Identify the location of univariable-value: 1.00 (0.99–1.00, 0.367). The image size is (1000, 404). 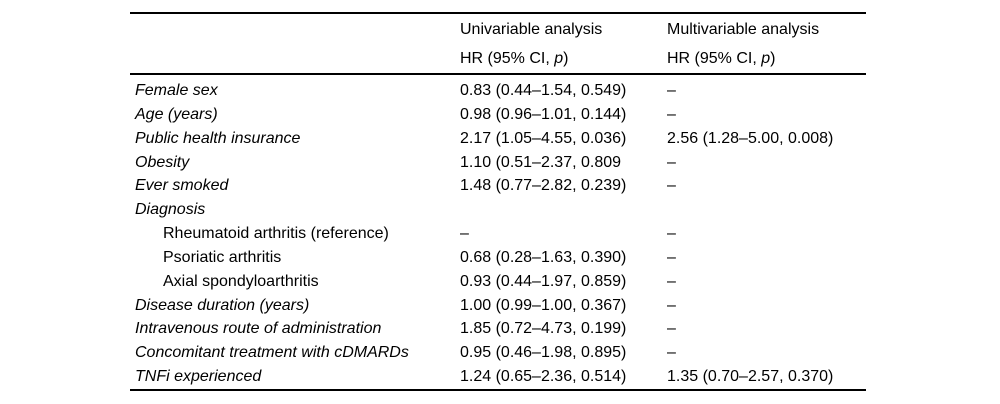
(543, 305).